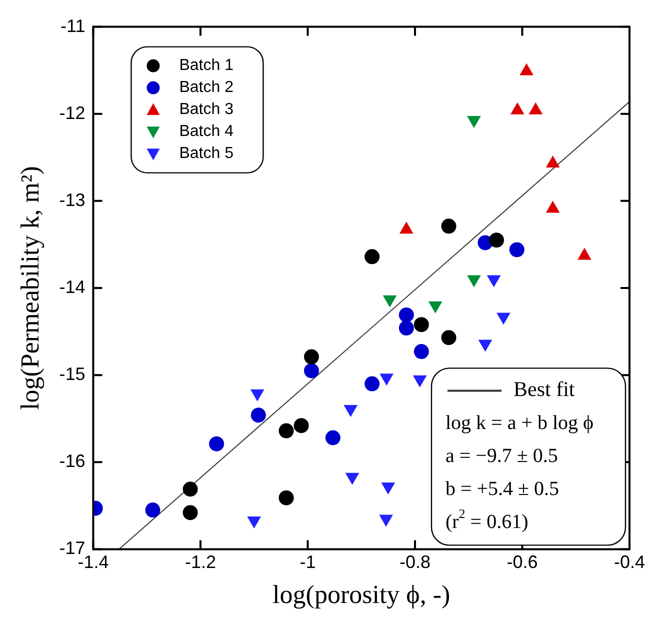  What do you see at coordinates (206, 109) in the screenshot?
I see `legend-label: Batch 3` at bounding box center [206, 109].